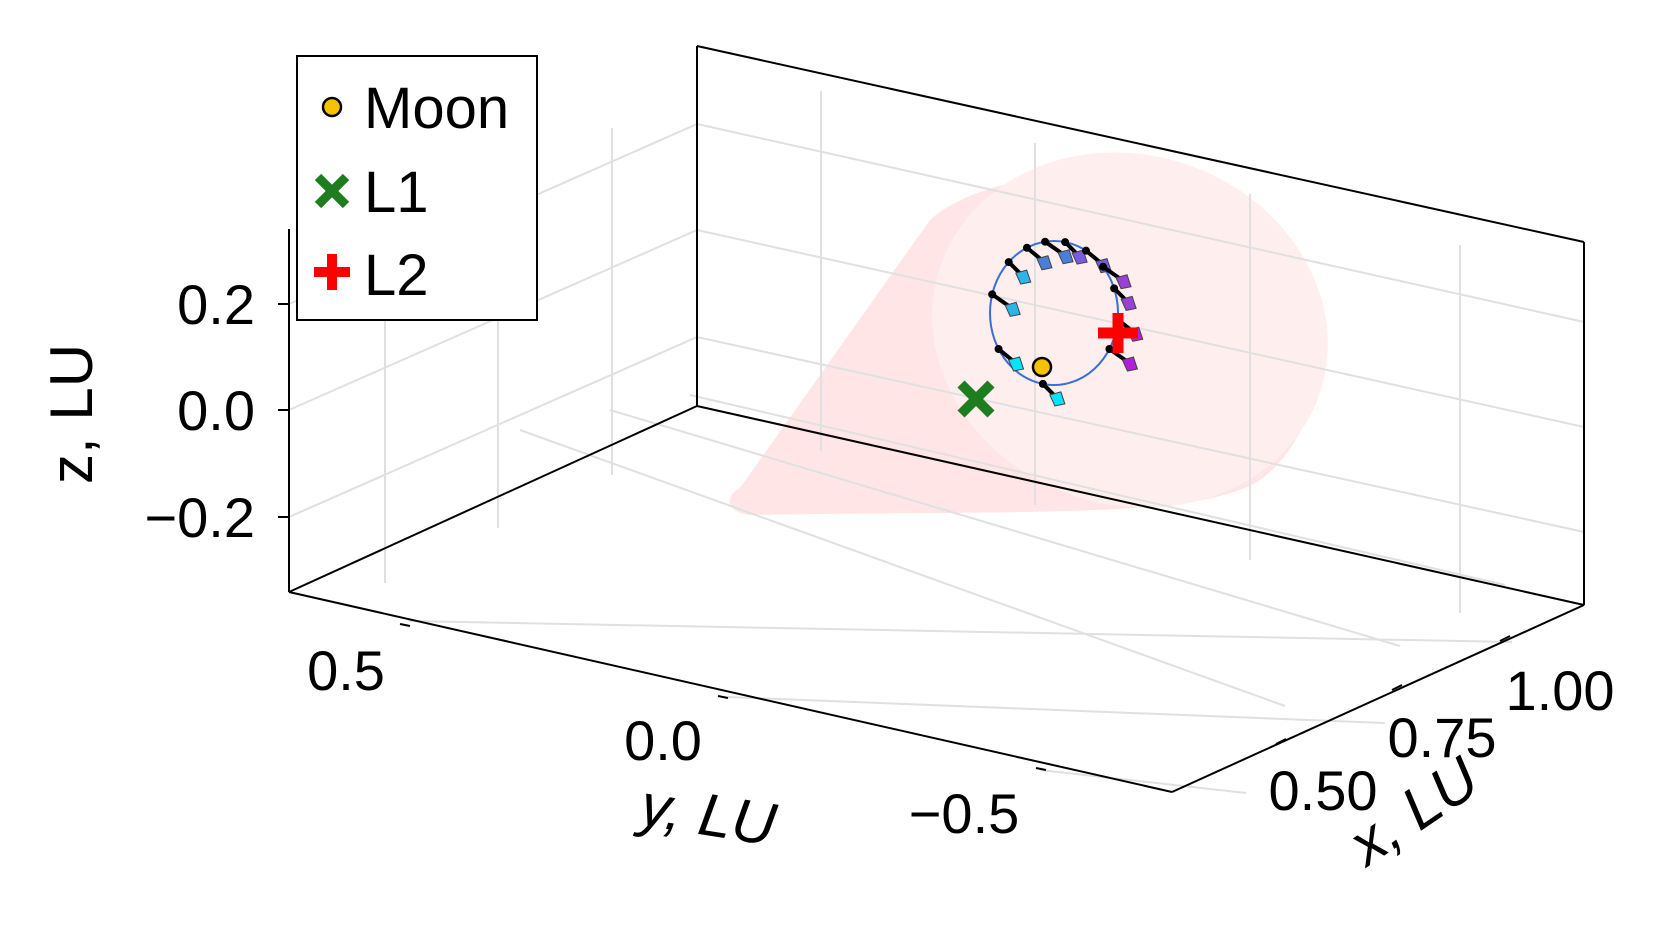  Describe the element at coordinates (964, 813) in the screenshot. I see `y-tick-label: −0.5` at that location.